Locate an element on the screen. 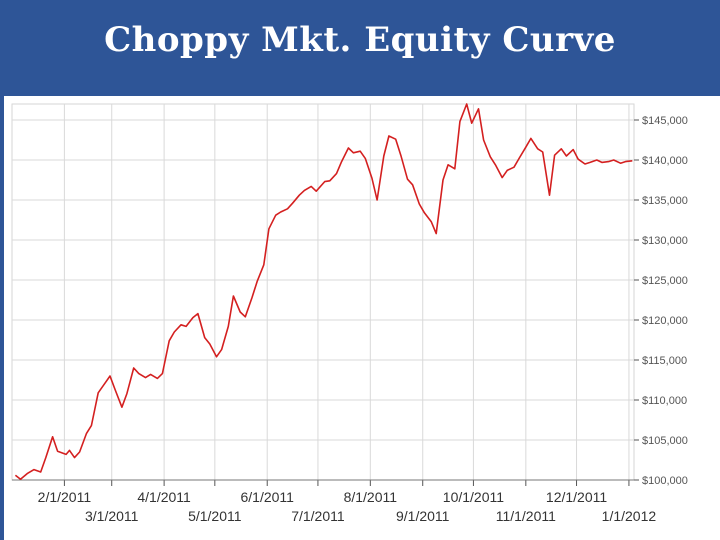 Image resolution: width=720 pixels, height=540 pixels. y-tick-label: $110,000 is located at coordinates (664, 401).